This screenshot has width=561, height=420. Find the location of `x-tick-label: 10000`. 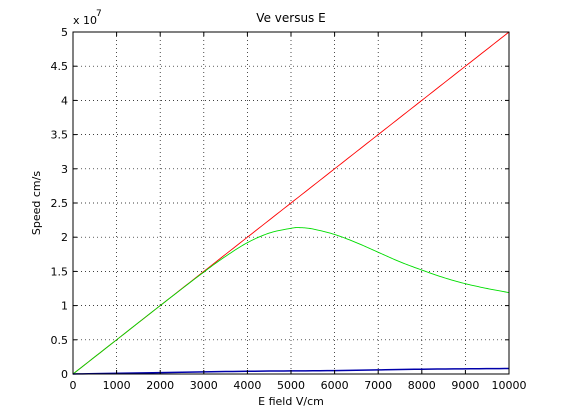

x-tick-label: 10000 is located at coordinates (509, 385).